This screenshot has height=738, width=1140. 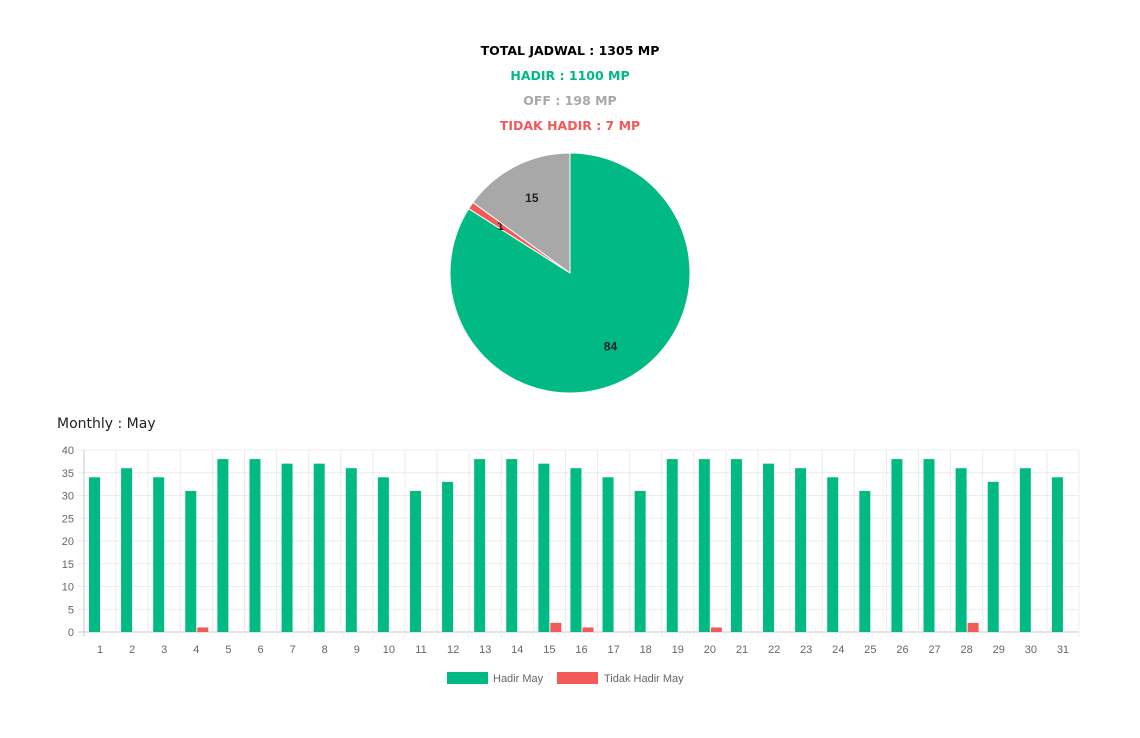 What do you see at coordinates (500, 226) in the screenshot?
I see `pie-slice-label: 1` at bounding box center [500, 226].